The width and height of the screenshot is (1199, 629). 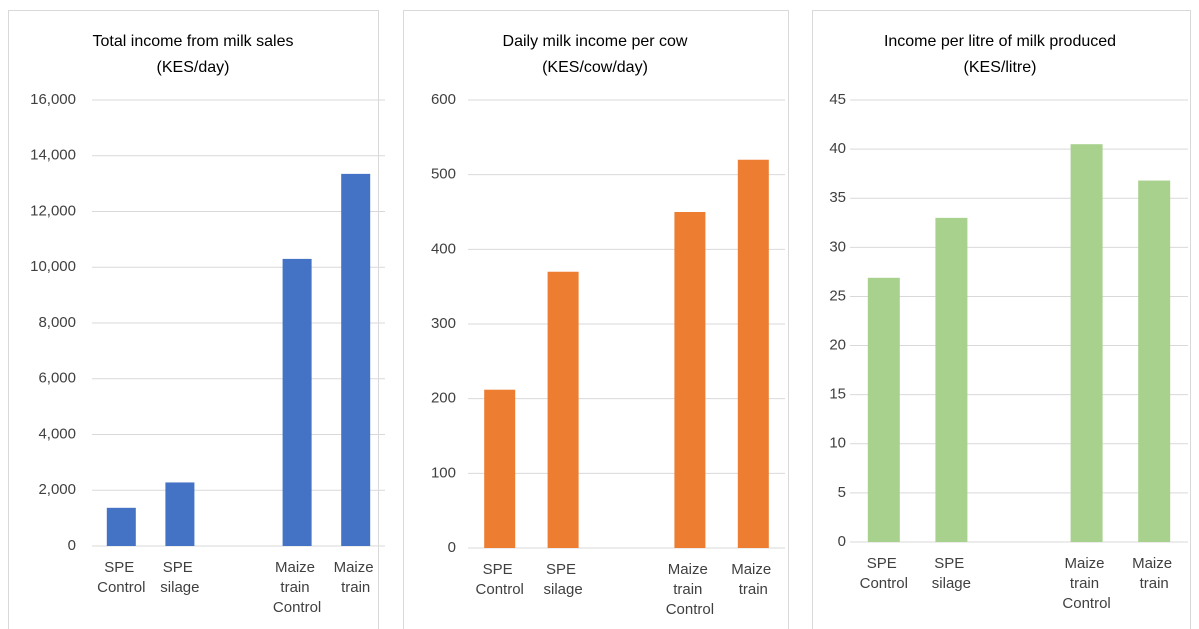 What do you see at coordinates (1000, 67) in the screenshot?
I see `chart-subtitle: (KES/litre)` at bounding box center [1000, 67].